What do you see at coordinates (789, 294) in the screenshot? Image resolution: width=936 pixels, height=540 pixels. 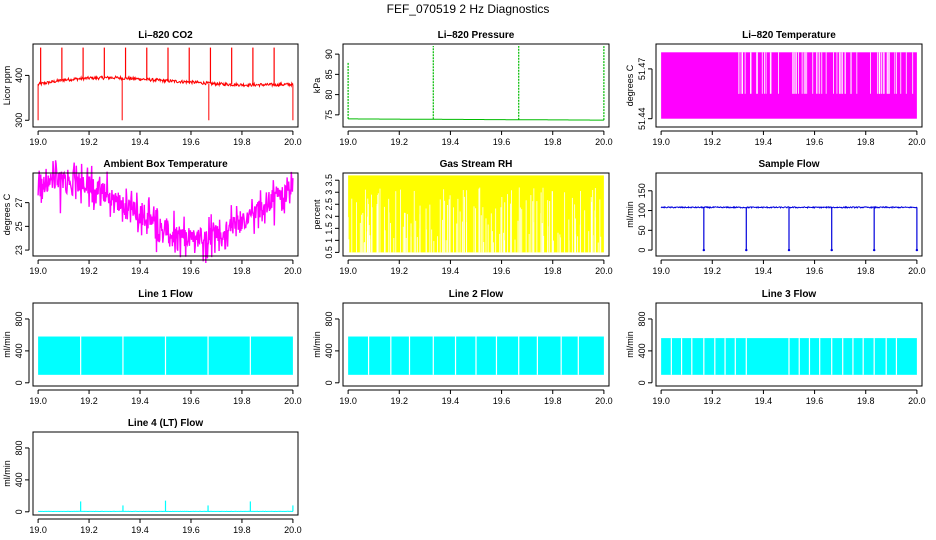 I see `chart-title: Line 3 Flow` at bounding box center [789, 294].